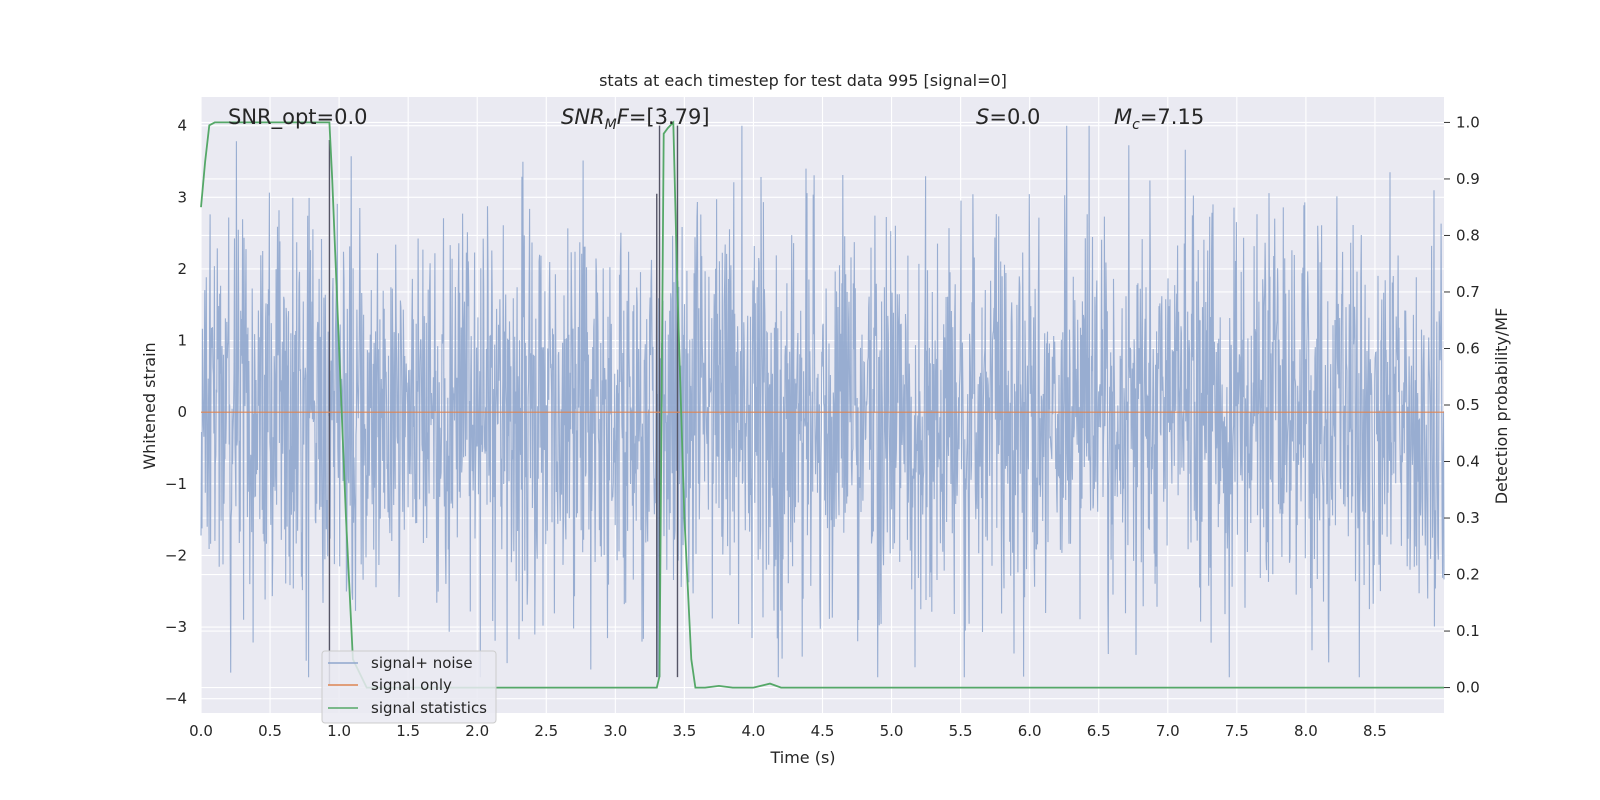 The image size is (1600, 800). Describe the element at coordinates (802, 757) in the screenshot. I see `x-axis-label: Time (s)` at that location.